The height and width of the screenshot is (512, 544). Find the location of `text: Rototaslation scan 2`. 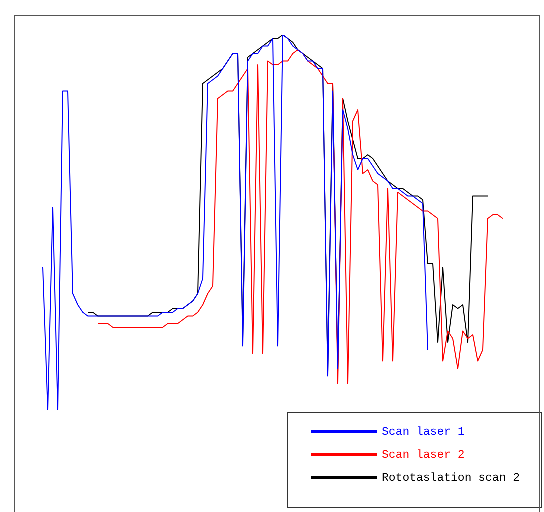

text: Rototaslation scan 2 is located at coordinates (451, 479).